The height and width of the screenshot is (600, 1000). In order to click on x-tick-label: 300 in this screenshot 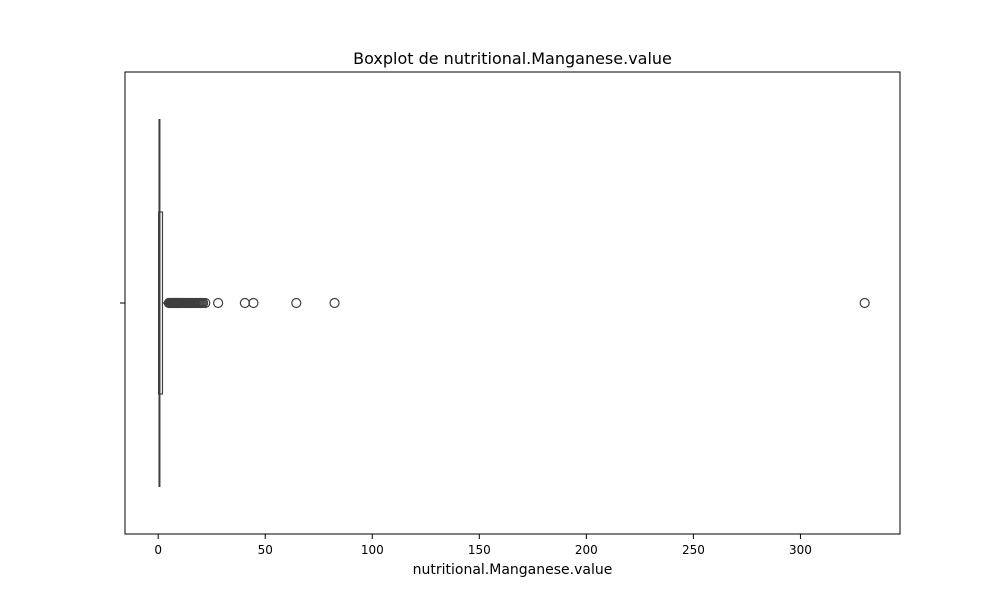, I will do `click(800, 550)`.